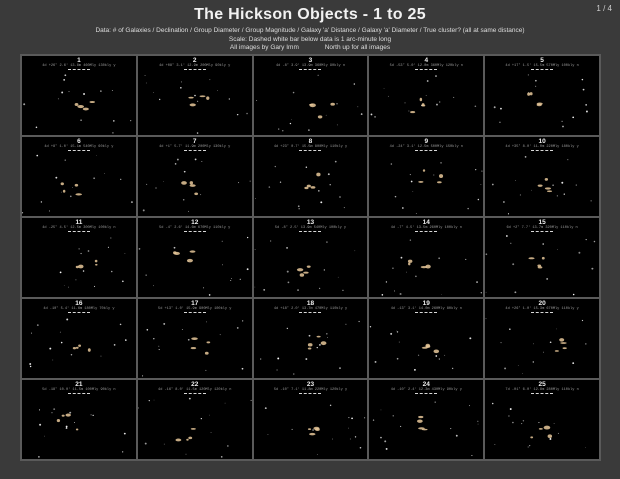 The height and width of the screenshot is (479, 620). I want to click on galaxy-panel: 19 4d -13° 3.1' 14.0m 260Mly 80kly n, so click(426, 338).